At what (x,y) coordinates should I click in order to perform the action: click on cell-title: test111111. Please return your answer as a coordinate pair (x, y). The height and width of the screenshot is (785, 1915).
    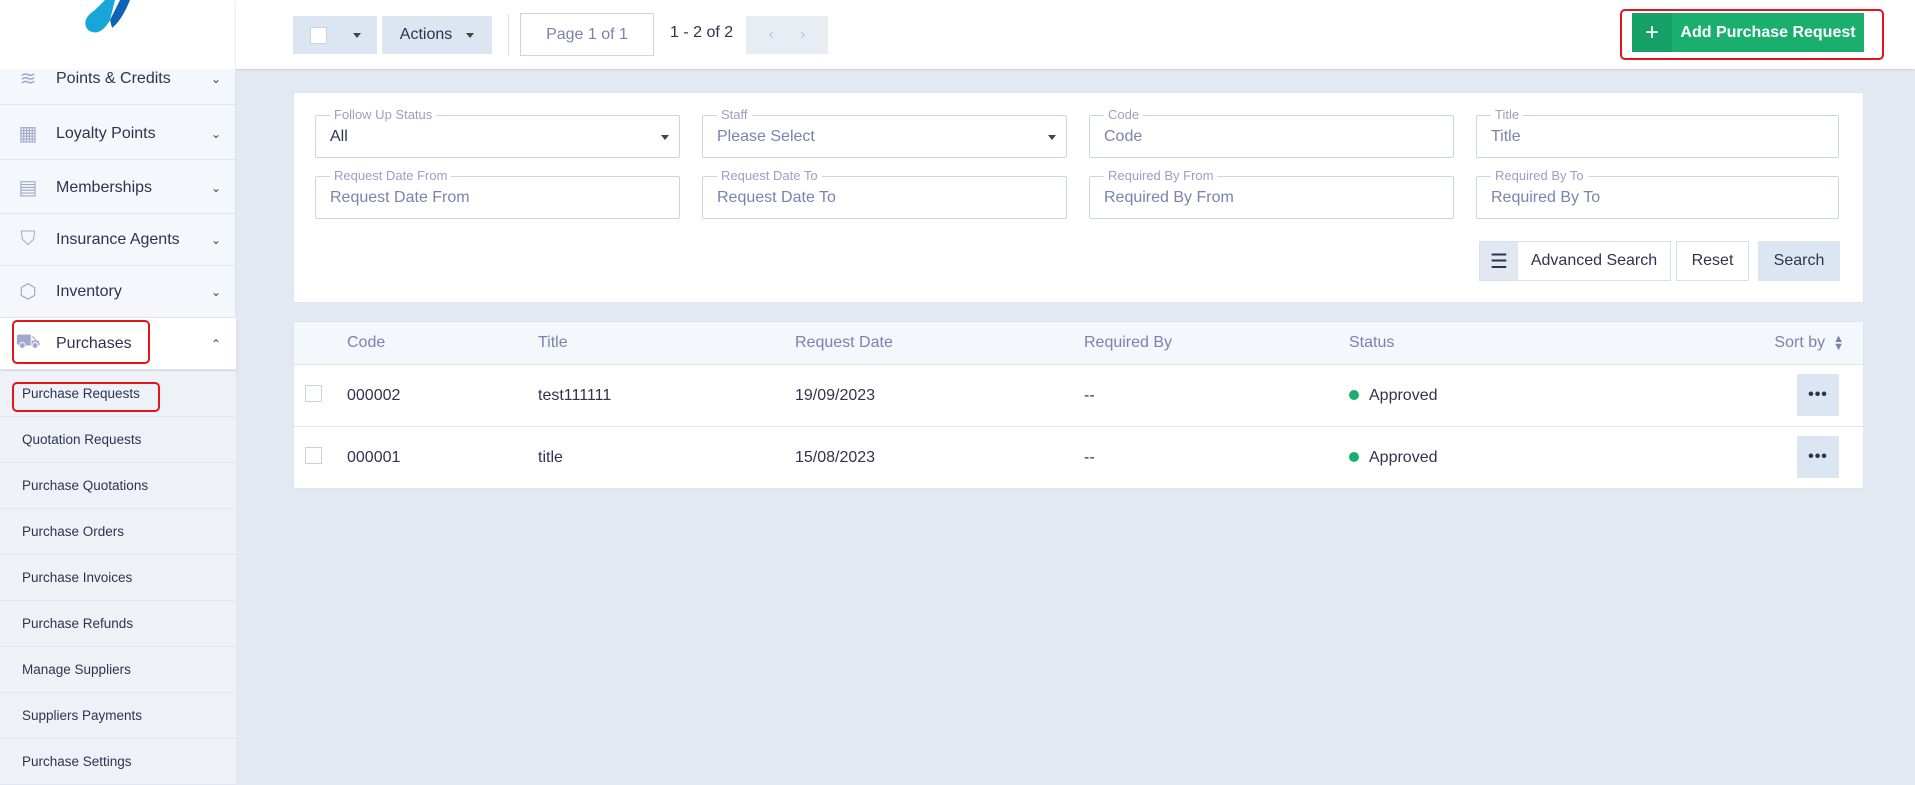
    Looking at the image, I should click on (575, 395).